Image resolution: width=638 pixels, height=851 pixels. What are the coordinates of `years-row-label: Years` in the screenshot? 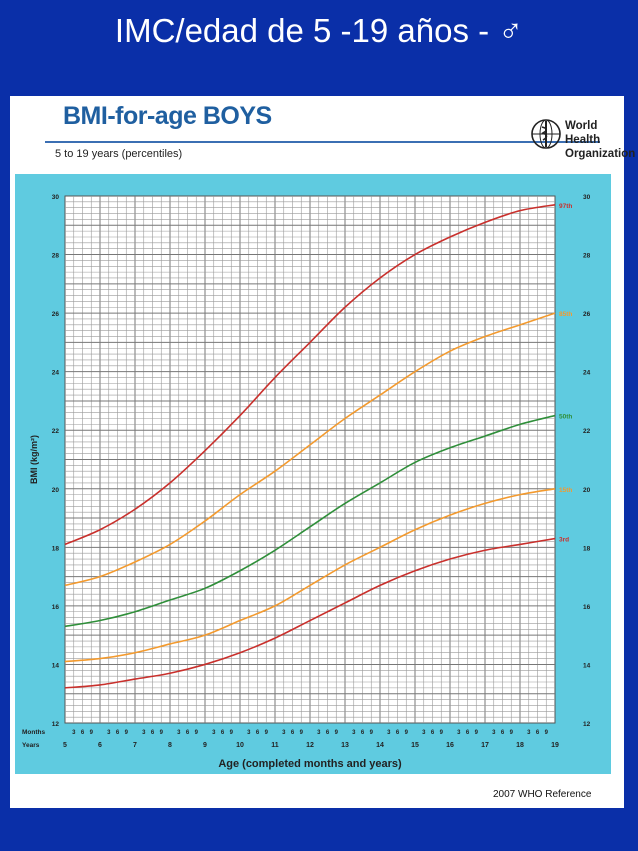 It's located at (31, 745).